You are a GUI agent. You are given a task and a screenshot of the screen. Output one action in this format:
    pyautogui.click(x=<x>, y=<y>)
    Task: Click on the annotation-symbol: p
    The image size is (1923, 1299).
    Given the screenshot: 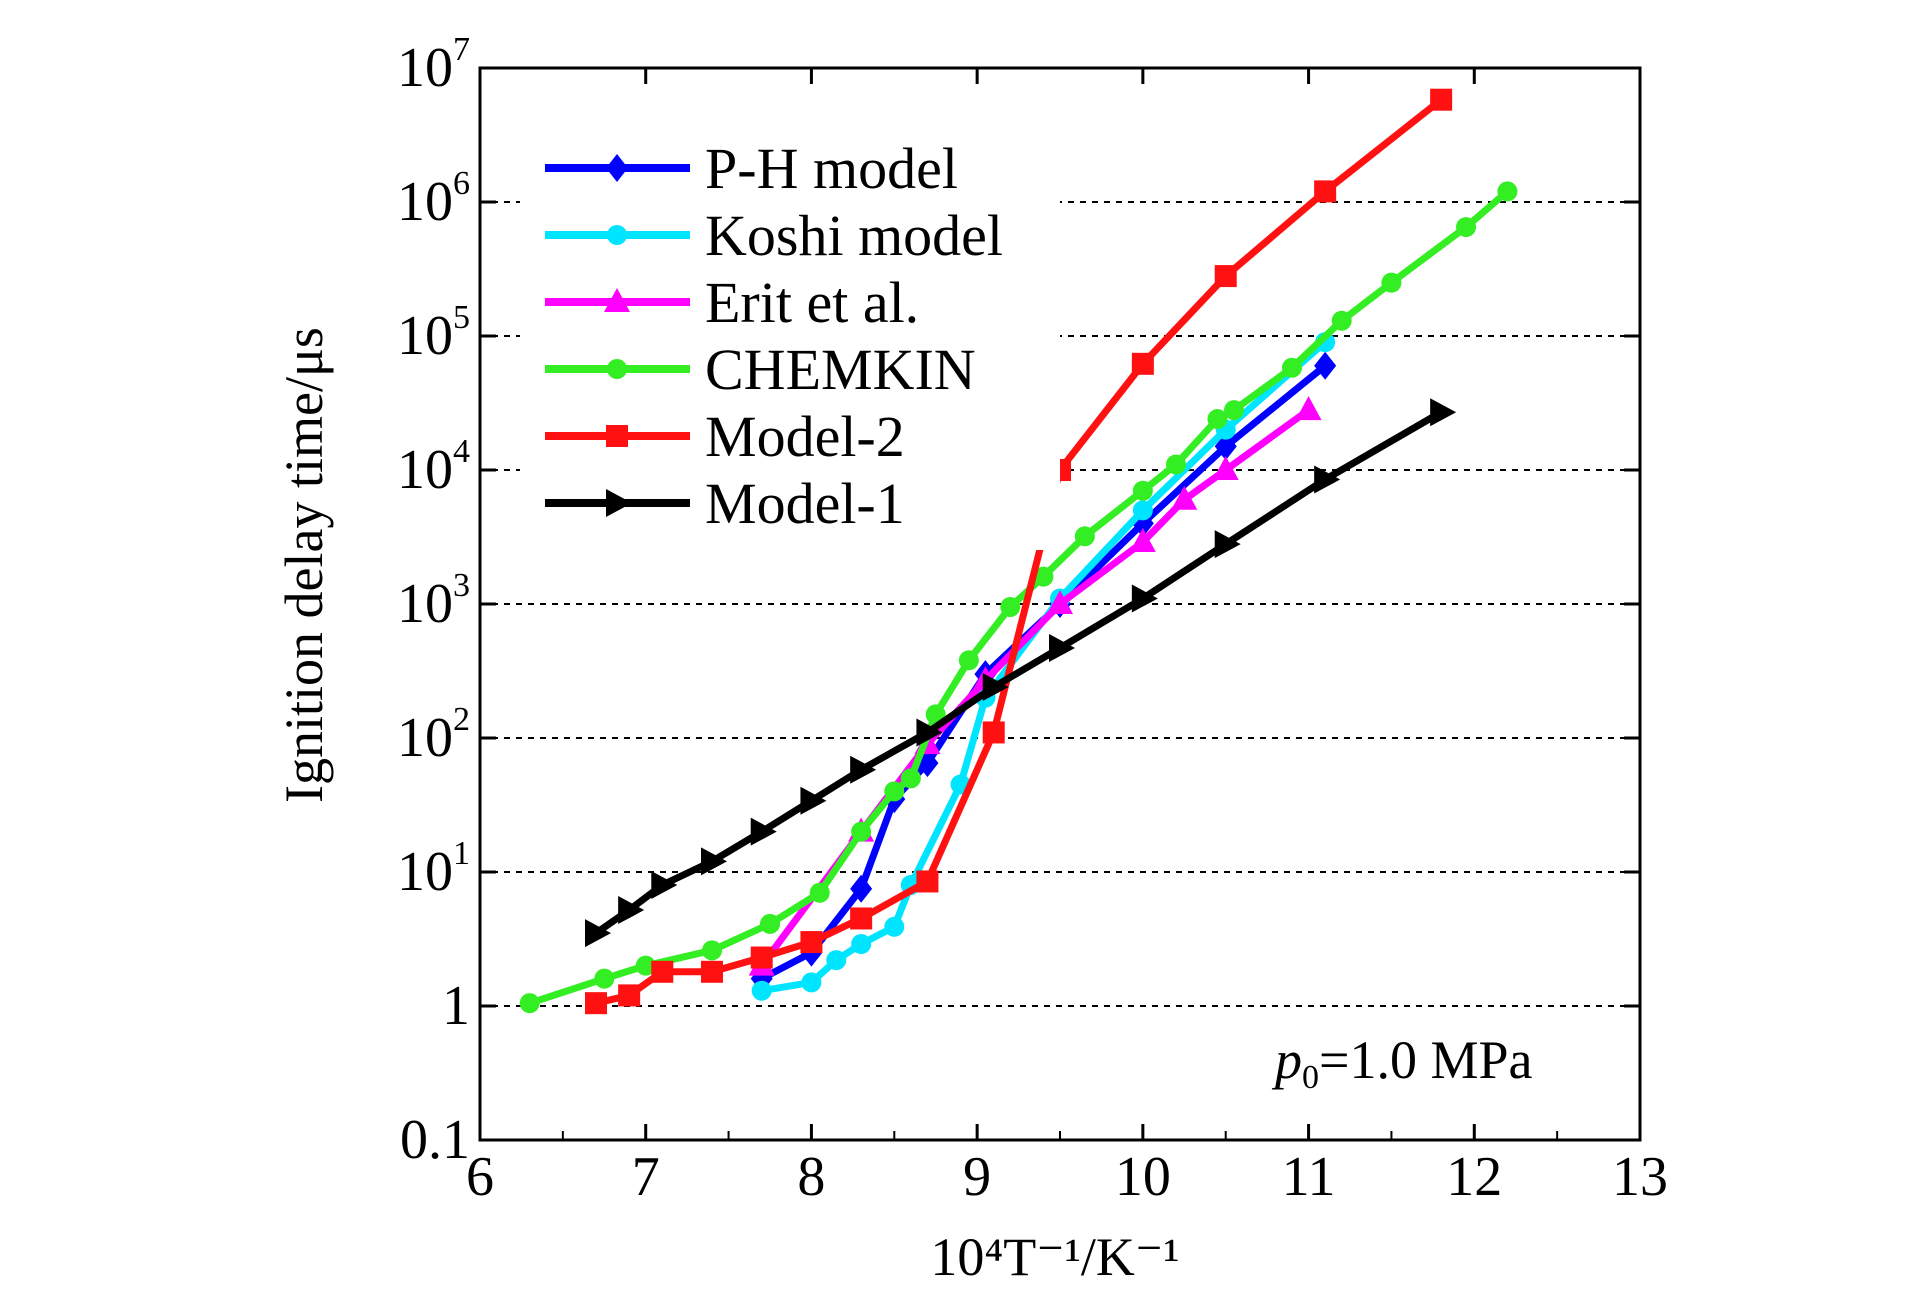 What is the action you would take?
    pyautogui.click(x=1286, y=1060)
    